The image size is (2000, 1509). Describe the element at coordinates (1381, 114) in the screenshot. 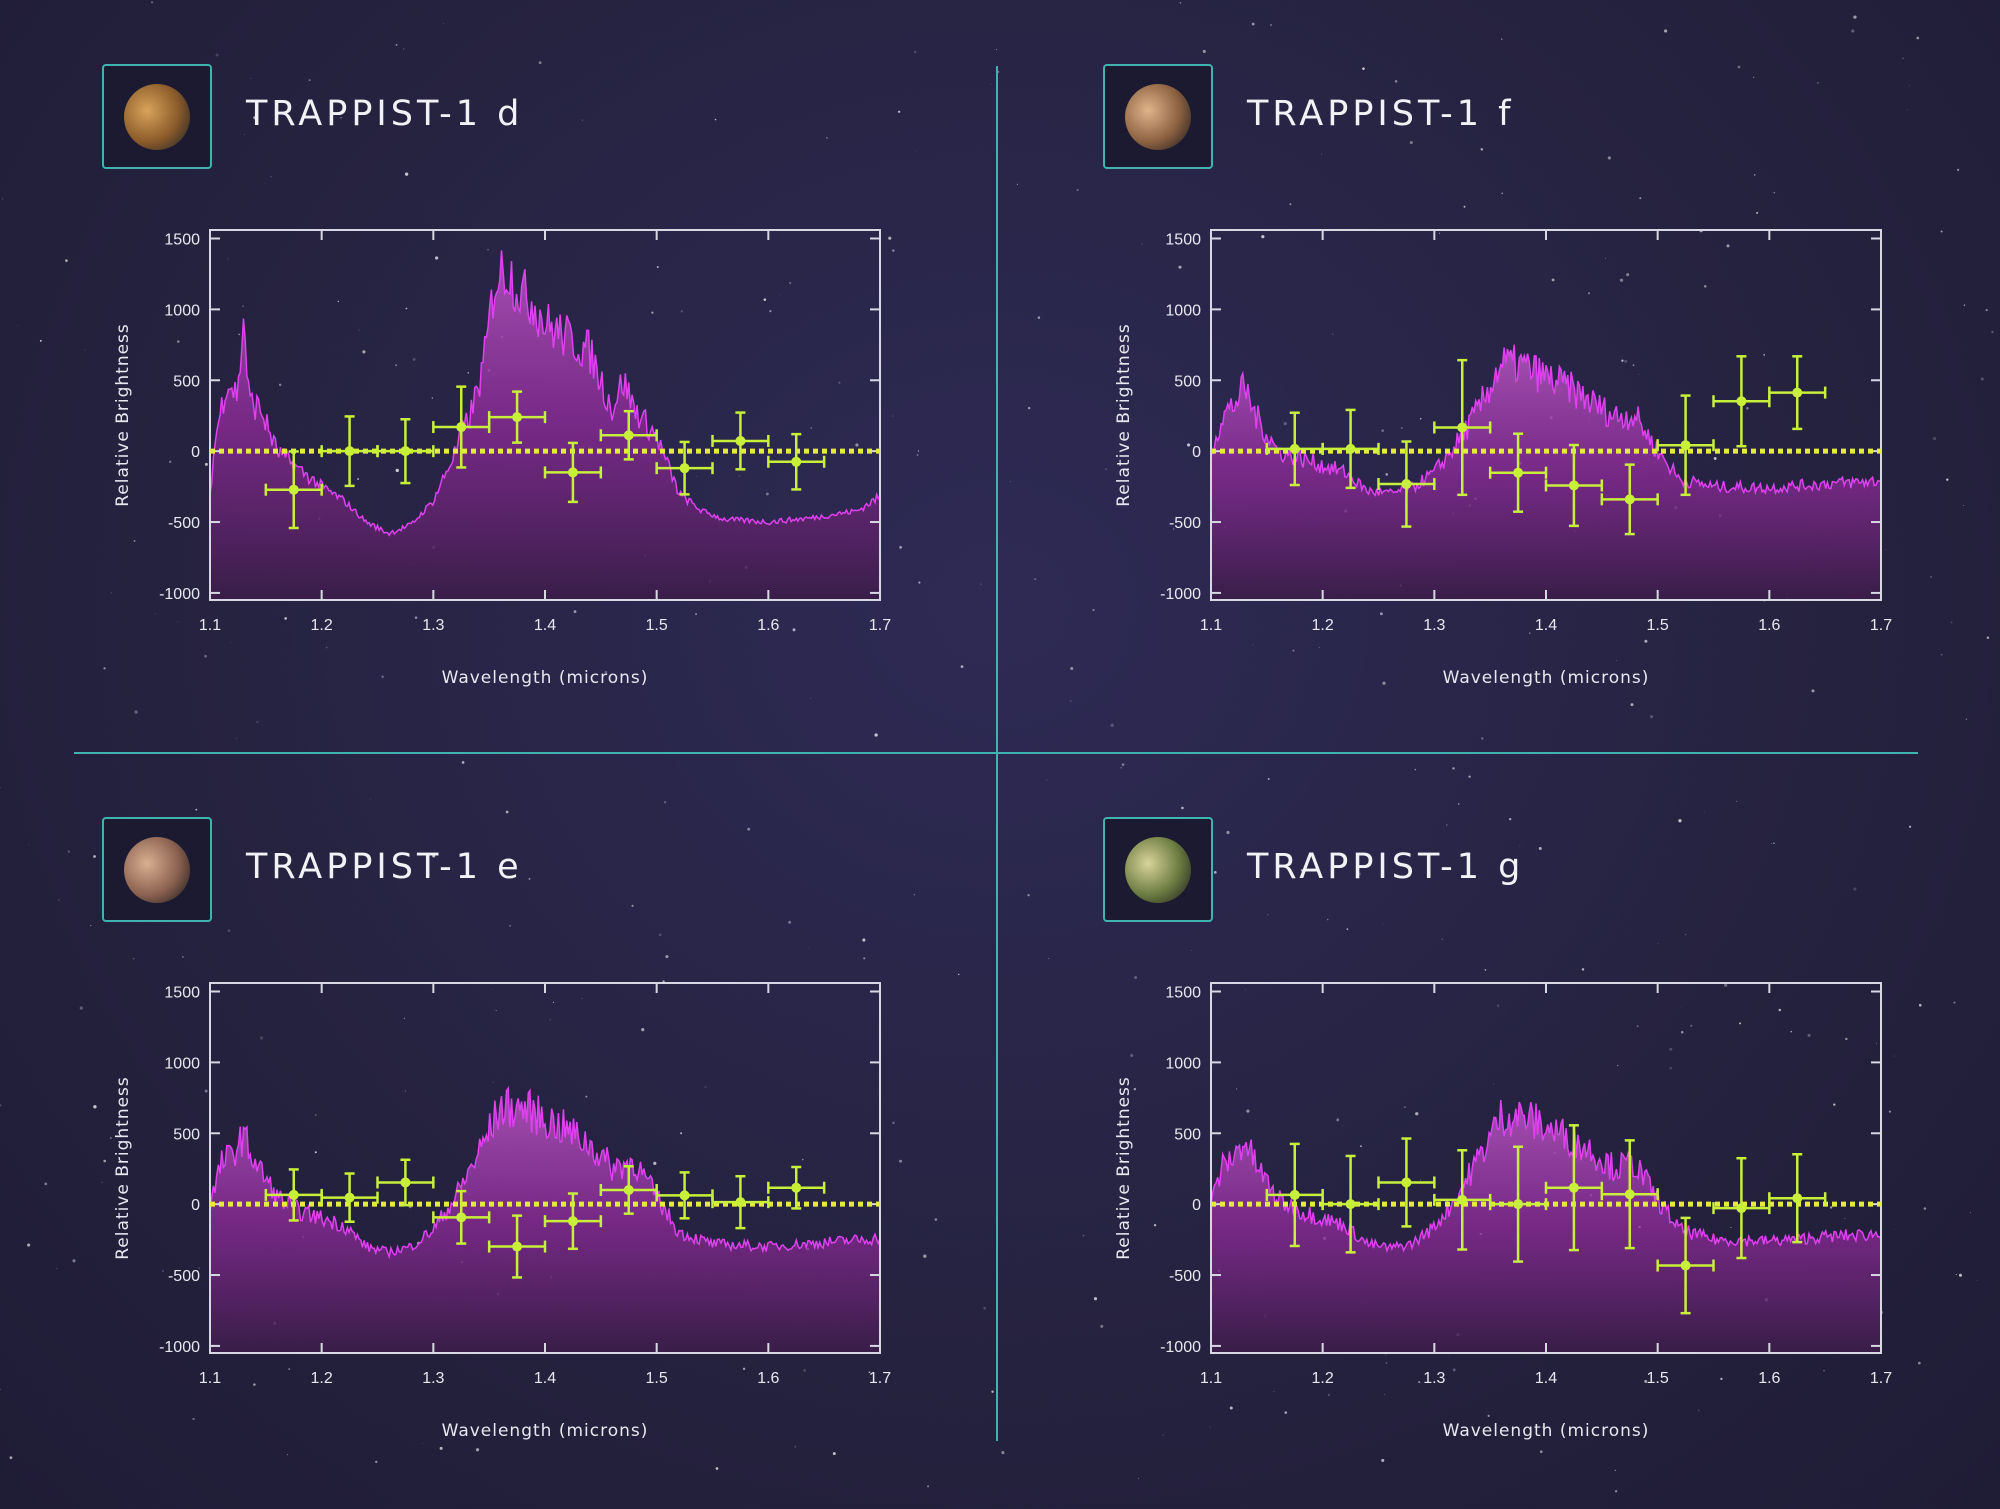

I see `panel-title: TRAPPIST-1 f` at that location.